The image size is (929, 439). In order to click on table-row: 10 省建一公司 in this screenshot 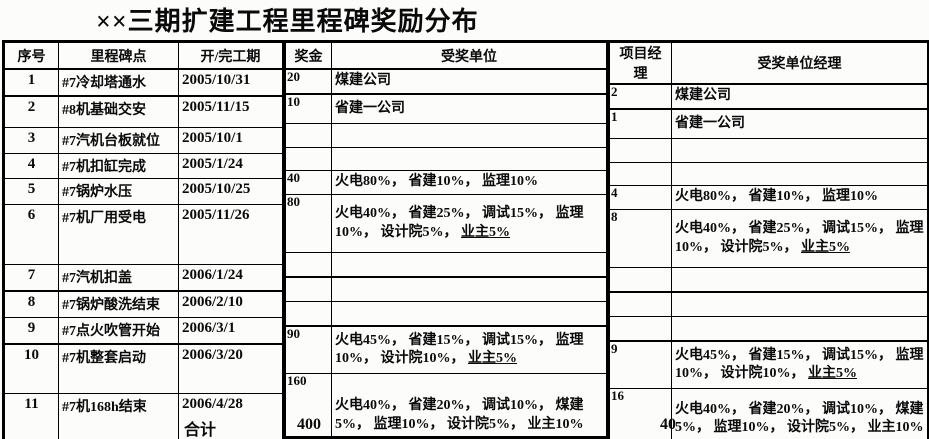, I will do `click(446, 108)`.